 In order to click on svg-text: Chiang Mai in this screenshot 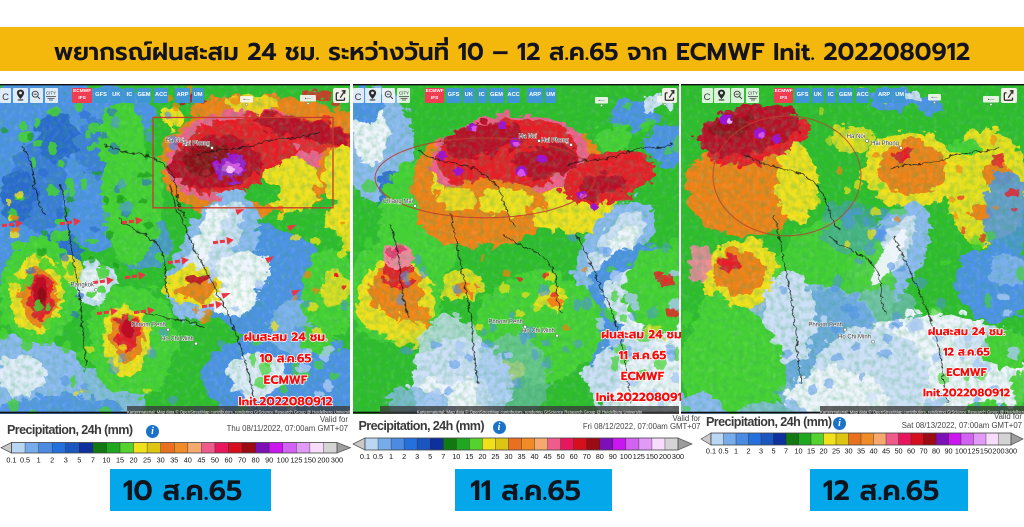, I will do `click(397, 202)`.